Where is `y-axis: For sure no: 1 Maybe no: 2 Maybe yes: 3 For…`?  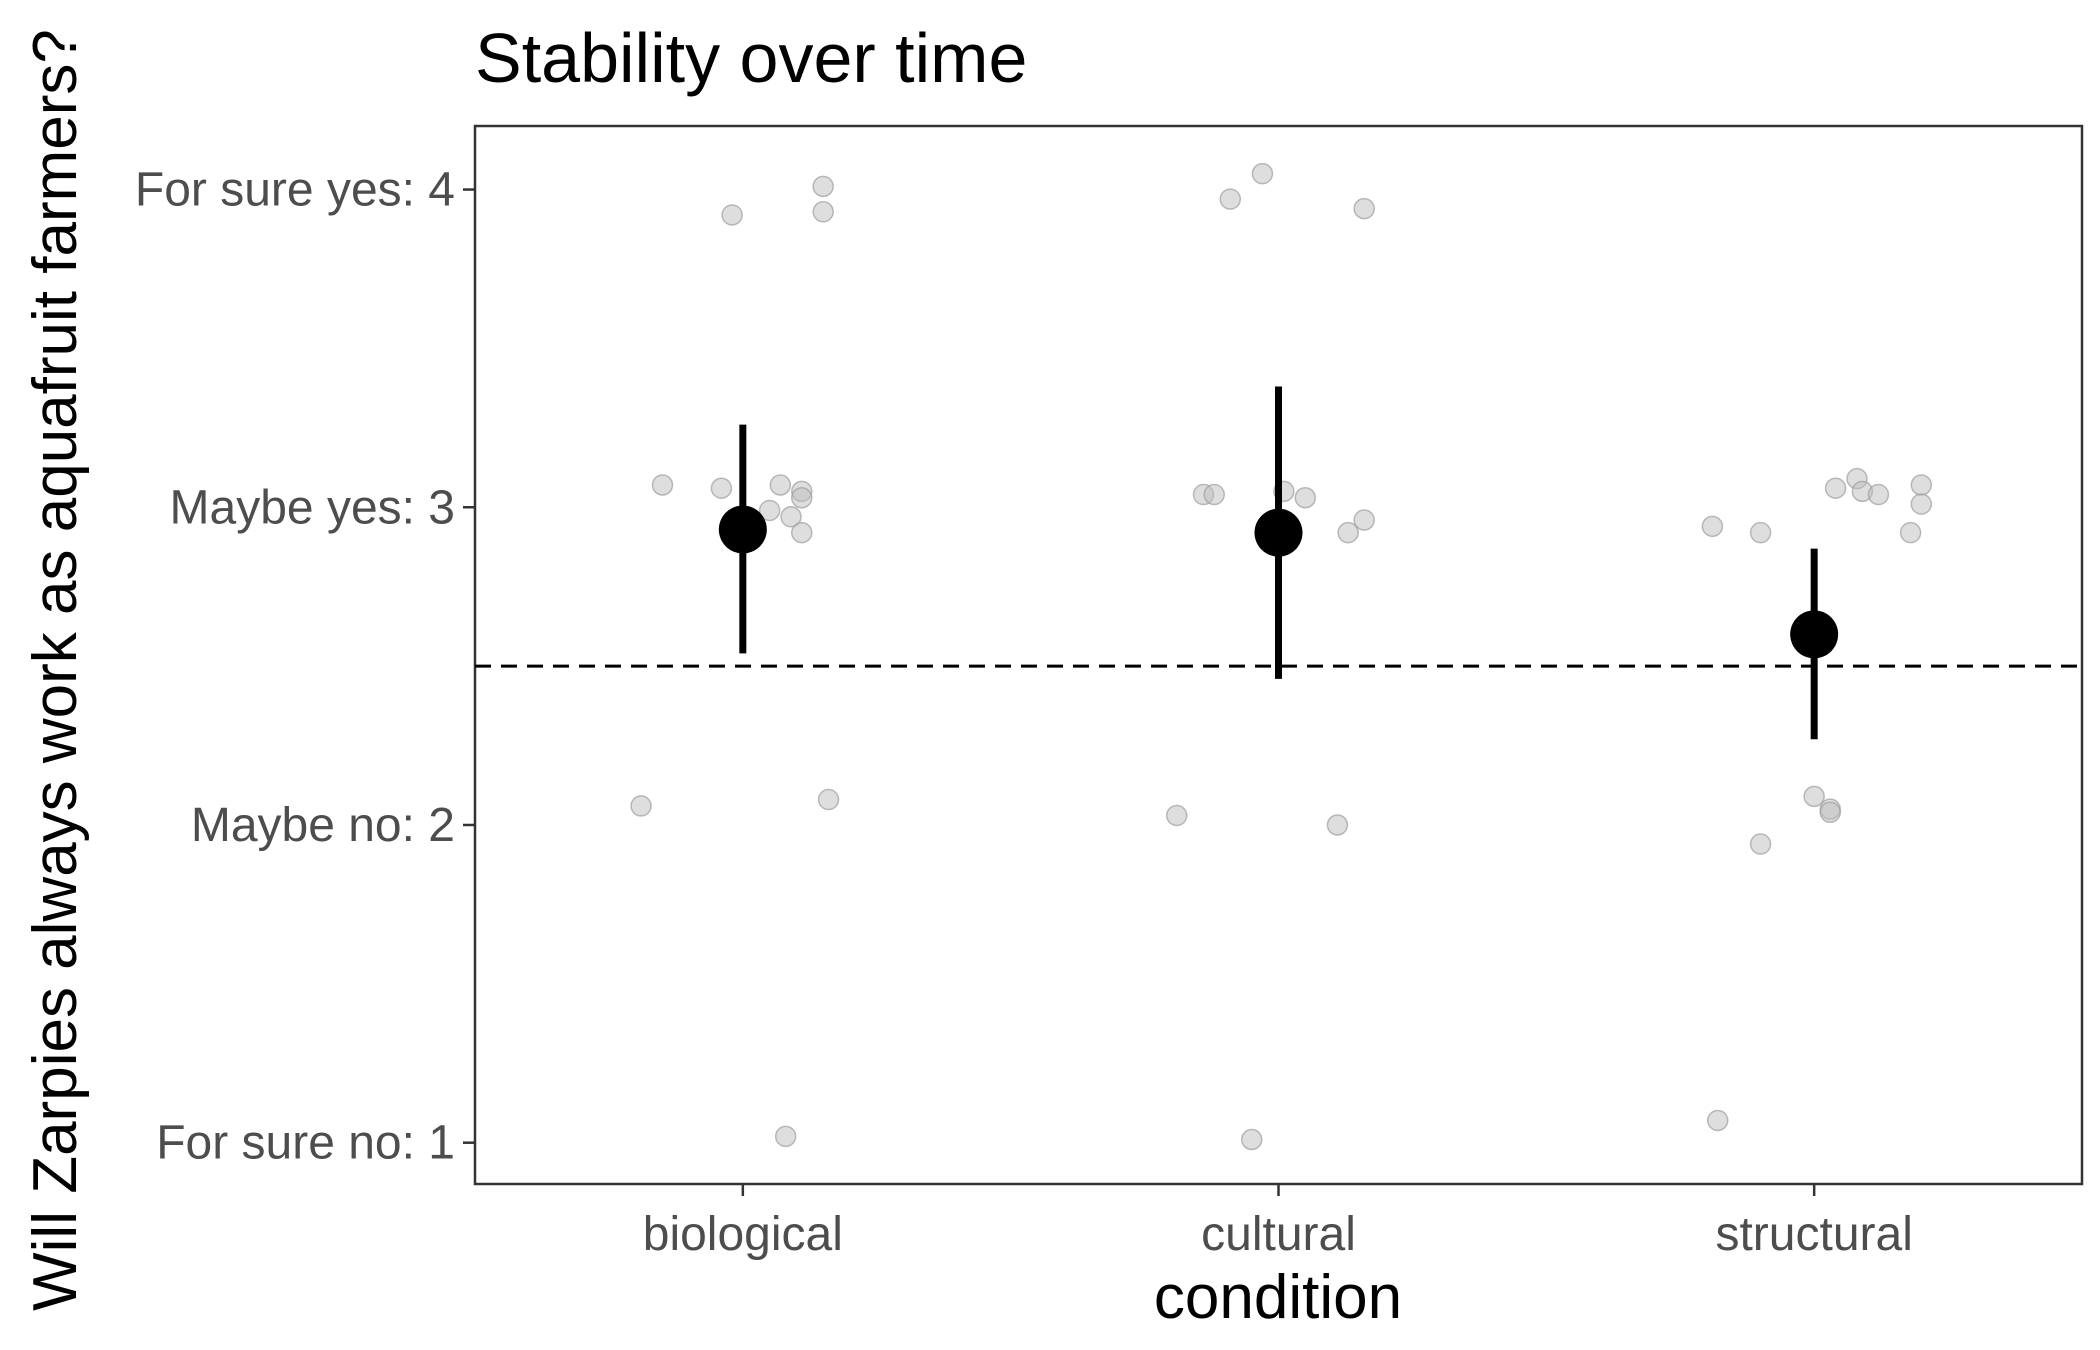 y-axis: For sure no: 1 Maybe no: 2 Maybe yes: 3 For… is located at coordinates (305, 667).